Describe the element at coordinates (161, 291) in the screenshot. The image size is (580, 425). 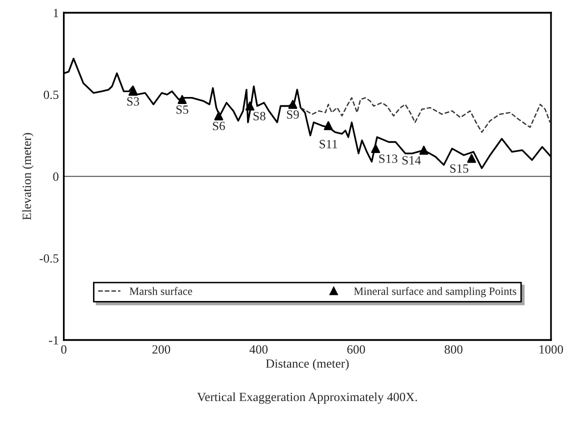
I see `legend-label: Marsh surface` at that location.